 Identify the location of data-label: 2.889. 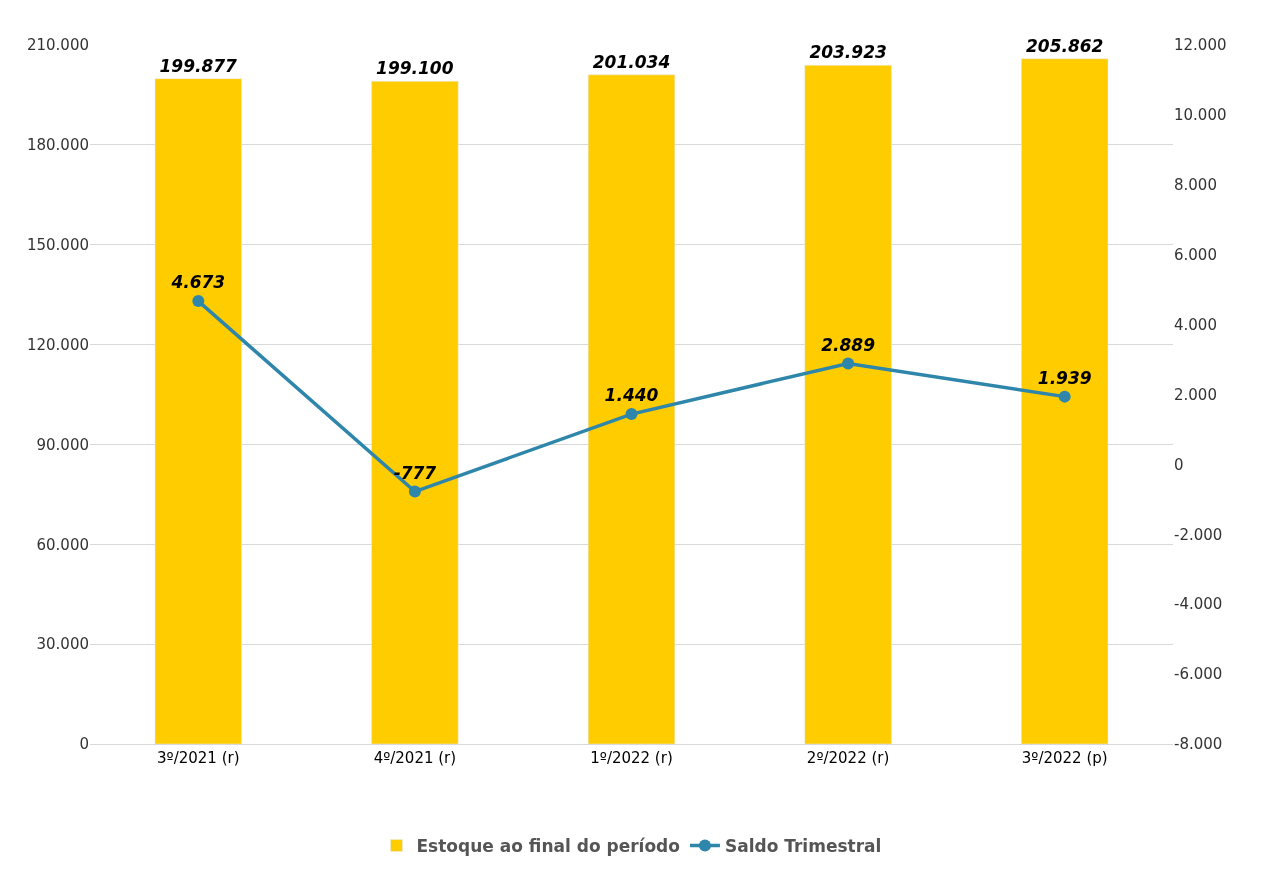
(848, 344).